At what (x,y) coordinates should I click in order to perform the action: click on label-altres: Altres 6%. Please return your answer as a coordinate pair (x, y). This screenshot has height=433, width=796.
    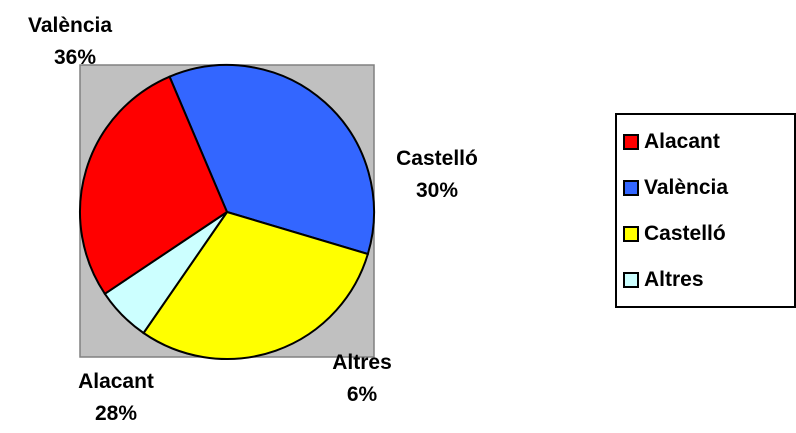
    Looking at the image, I should click on (362, 379).